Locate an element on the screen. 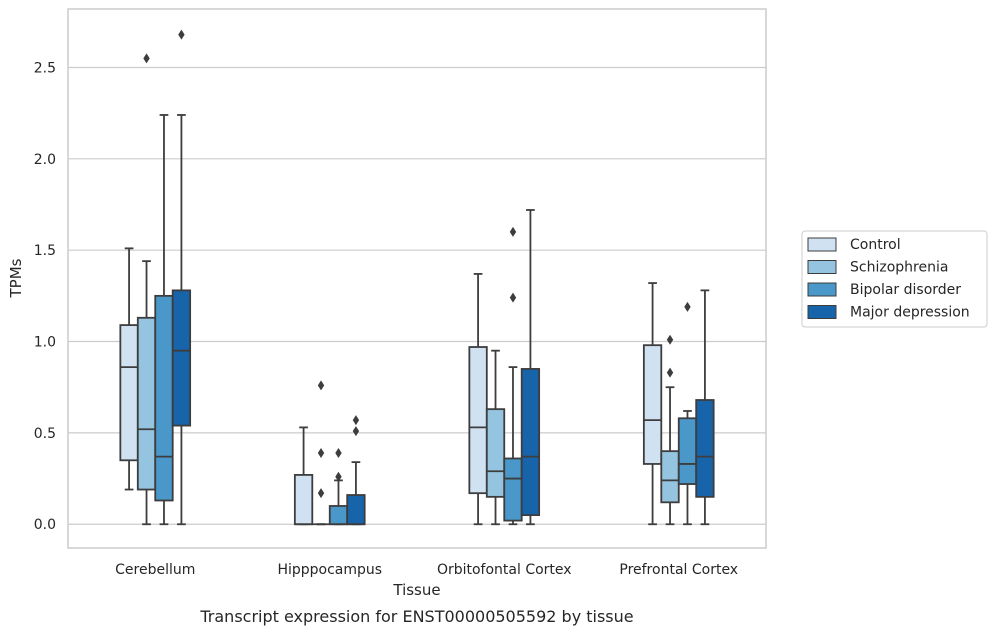 The height and width of the screenshot is (634, 997). y-tick-label: 1.5 is located at coordinates (45, 251).